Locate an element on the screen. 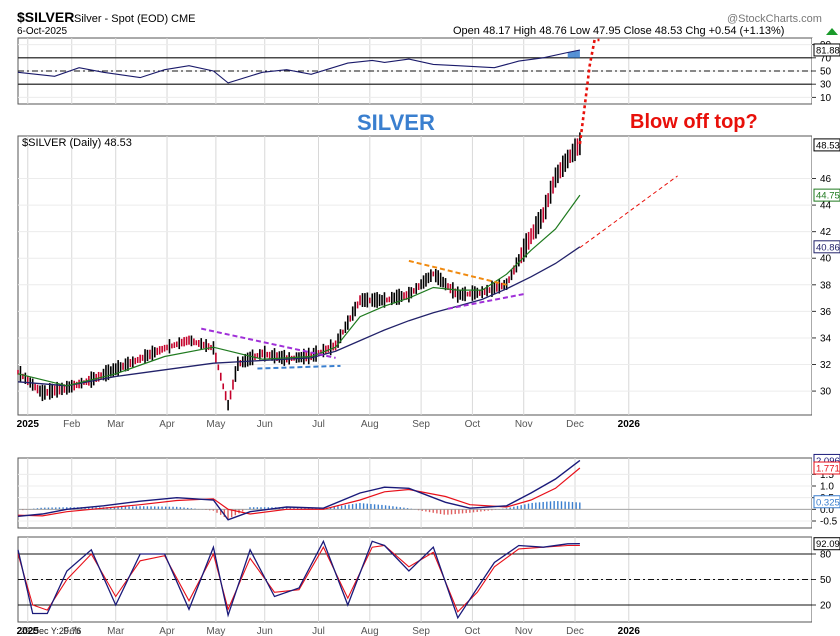 The height and width of the screenshot is (636, 840). macd-tick-label: -0.5 is located at coordinates (829, 522).